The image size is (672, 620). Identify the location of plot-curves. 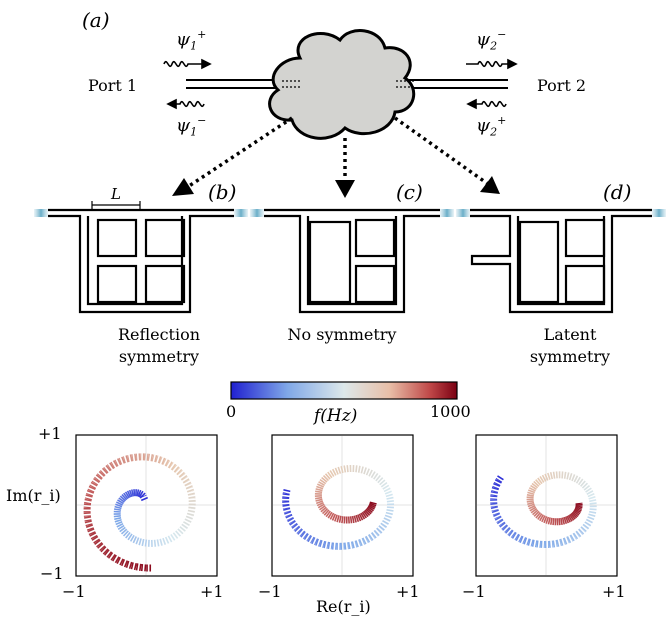
(340, 512).